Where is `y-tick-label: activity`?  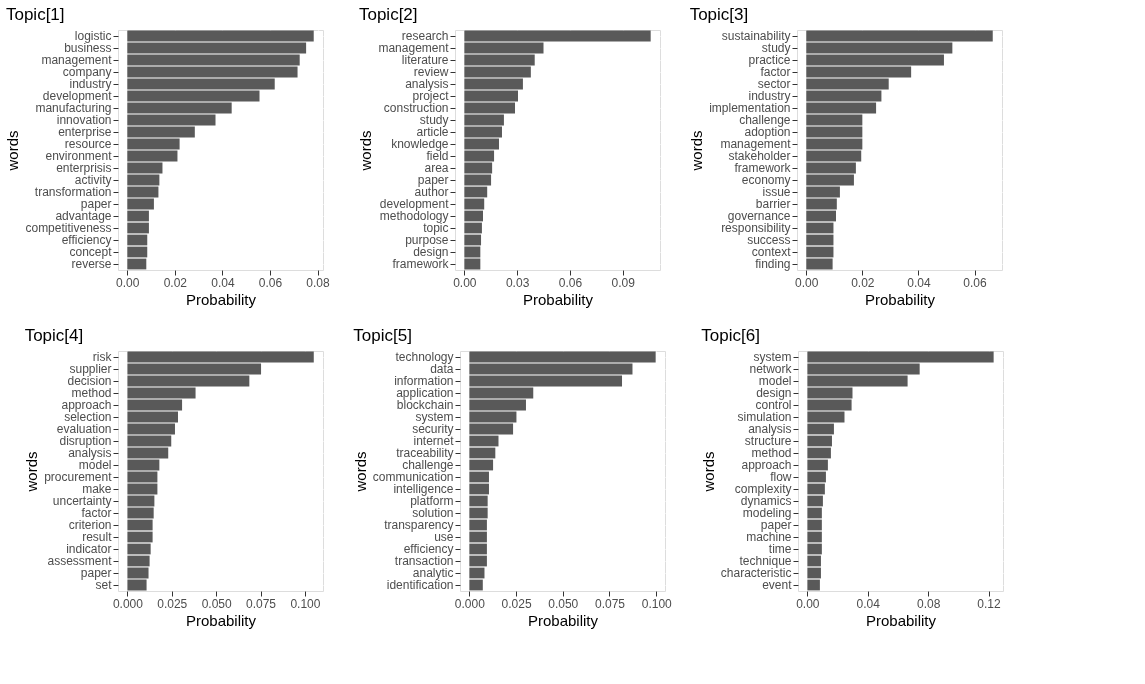 y-tick-label: activity is located at coordinates (93, 180).